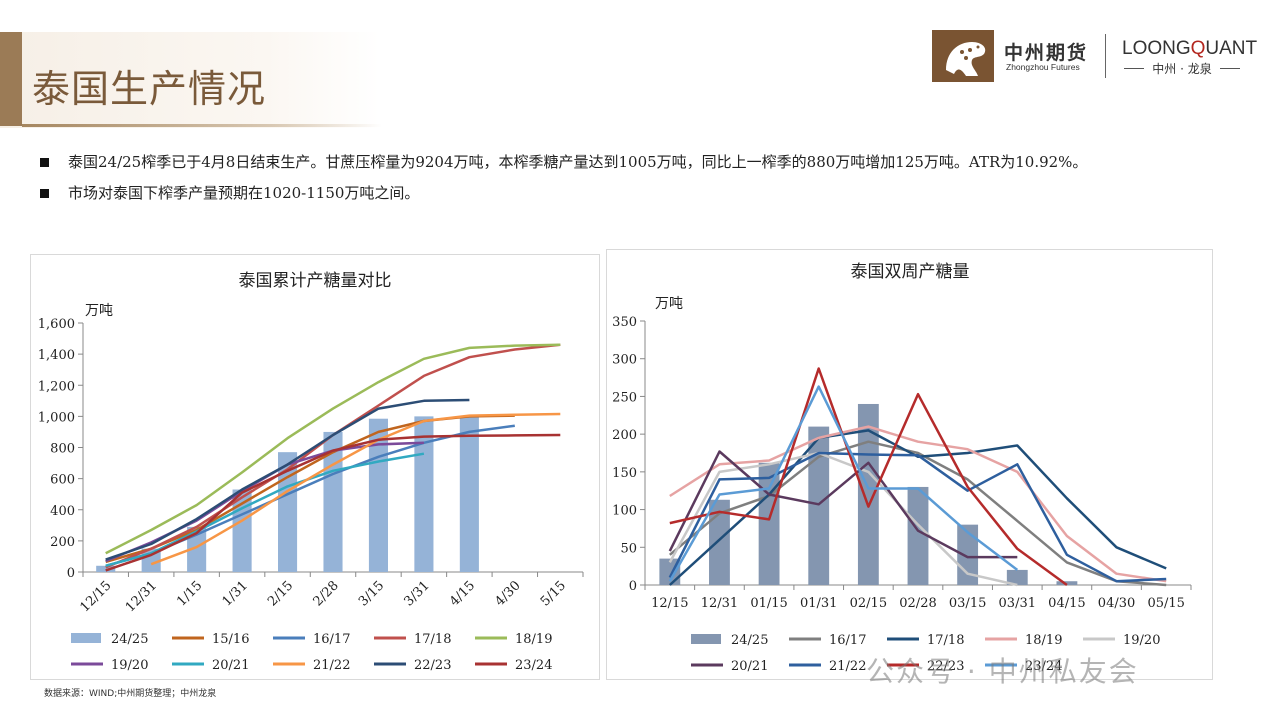 The image size is (1280, 720). Describe the element at coordinates (625, 193) in the screenshot. I see `bullet-item: 市场对泰国下榨季产量预期在1020-1150万吨之间。` at that location.